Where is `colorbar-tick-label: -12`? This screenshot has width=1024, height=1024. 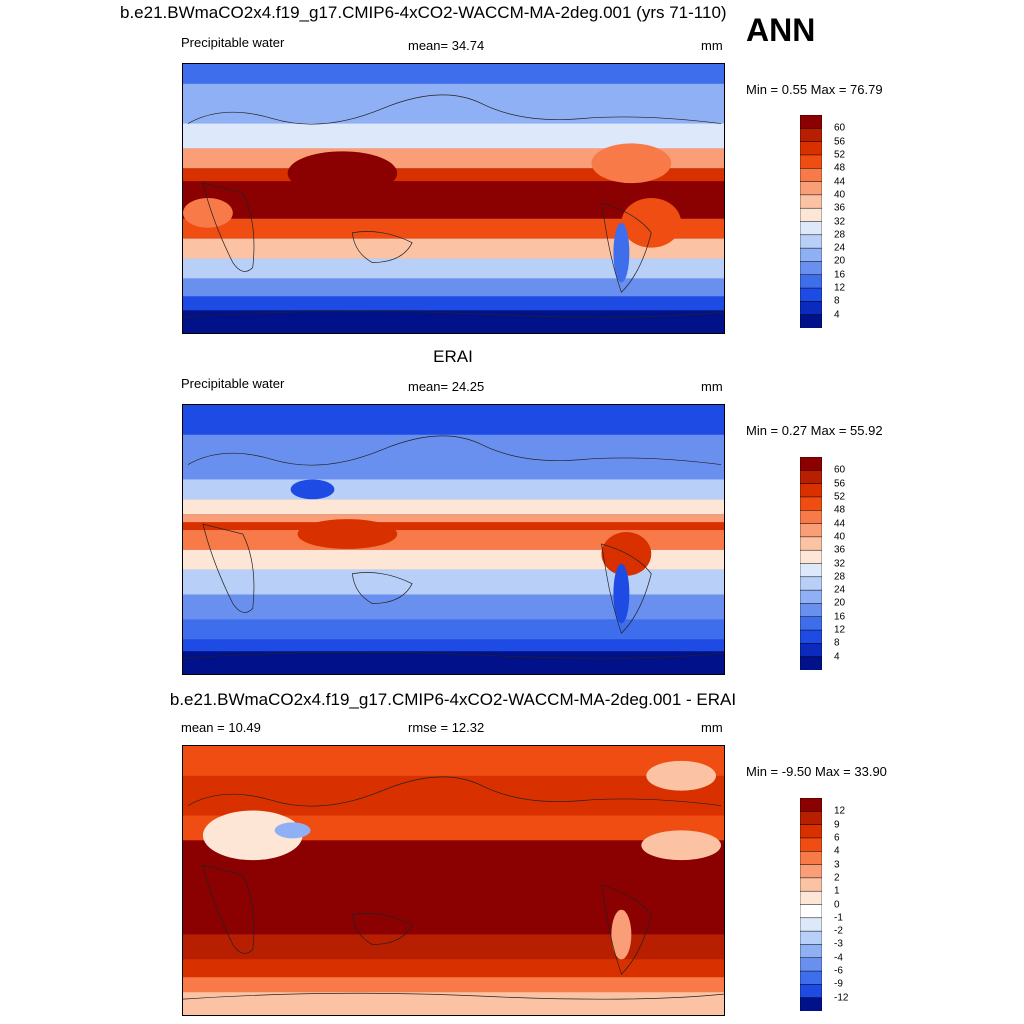
colorbar-tick-label: -12 is located at coordinates (841, 998).